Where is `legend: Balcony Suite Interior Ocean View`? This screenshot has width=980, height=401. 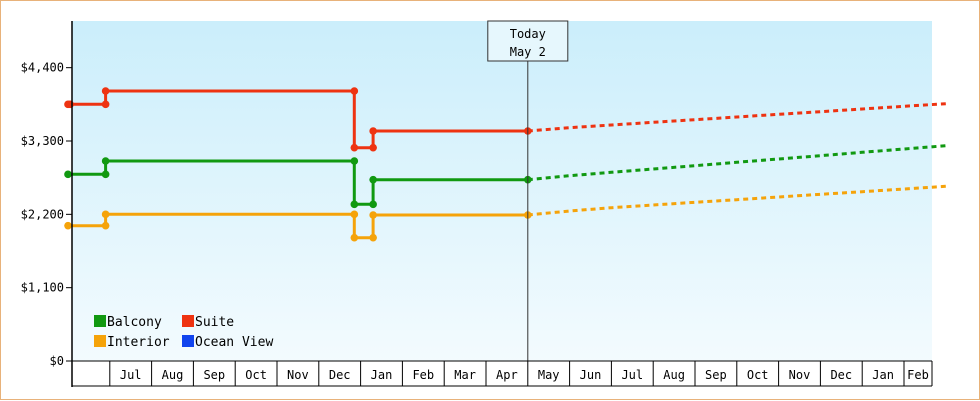 legend: Balcony Suite Interior Ocean View is located at coordinates (183, 332).